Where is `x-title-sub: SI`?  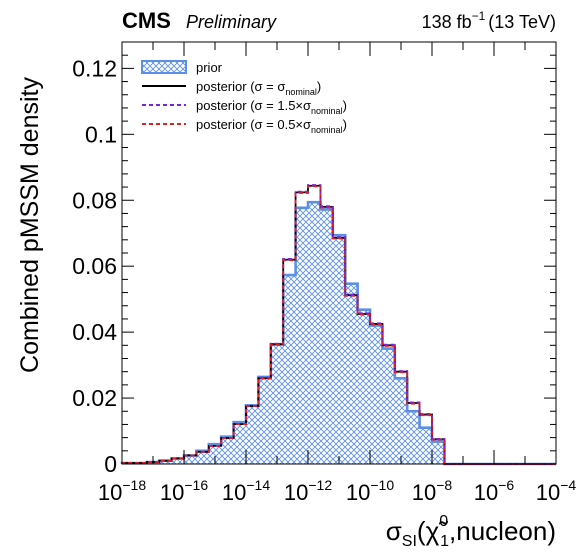 x-title-sub: SI is located at coordinates (409, 541).